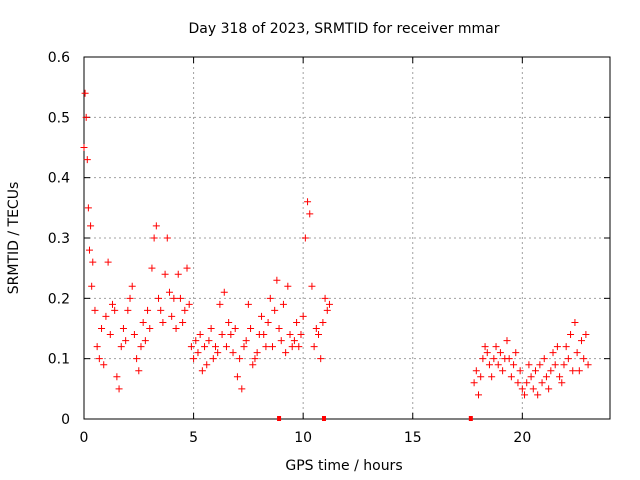 This screenshot has width=640, height=480. I want to click on x-axis-label: GPS time / hours, so click(343, 466).